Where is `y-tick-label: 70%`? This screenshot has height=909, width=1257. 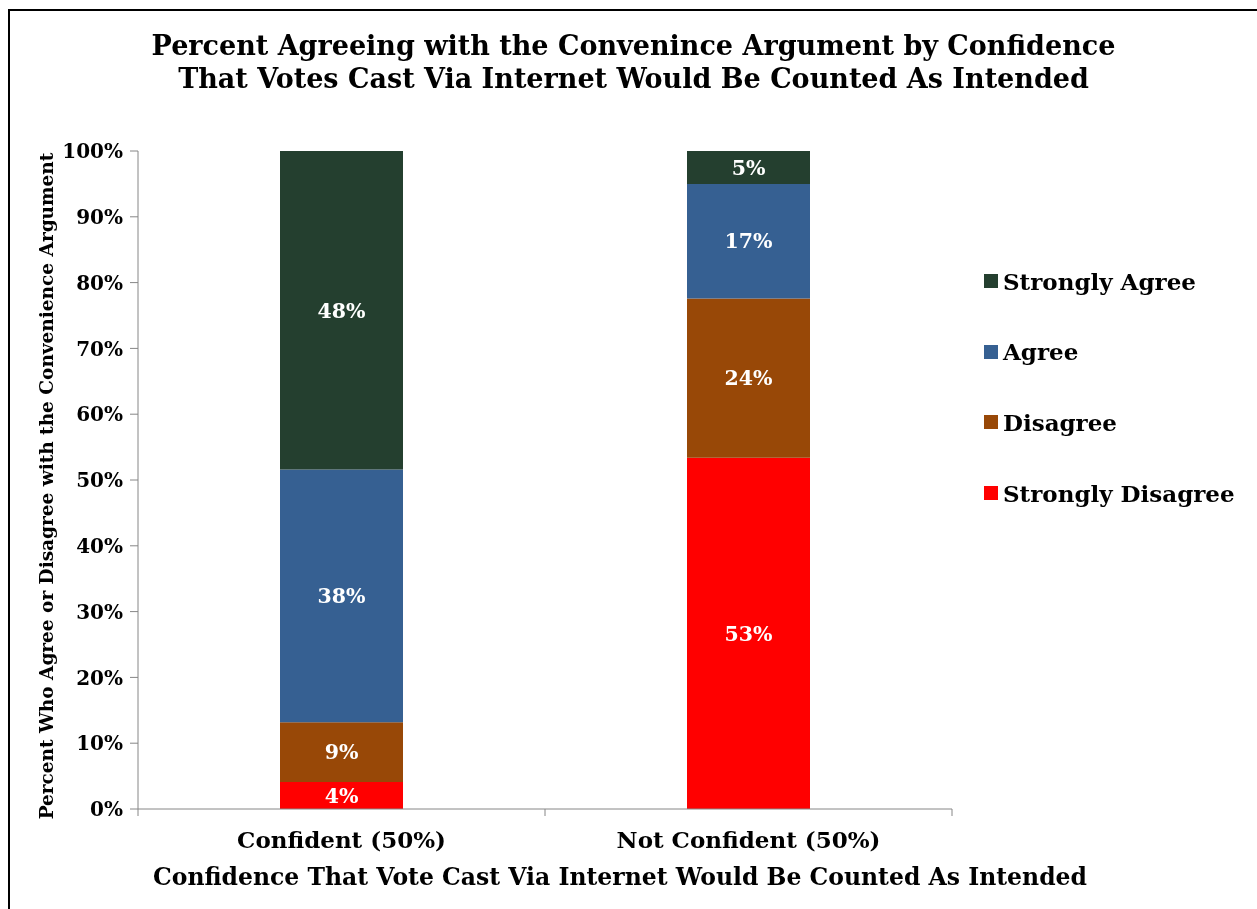
y-tick-label: 70% is located at coordinates (99, 348).